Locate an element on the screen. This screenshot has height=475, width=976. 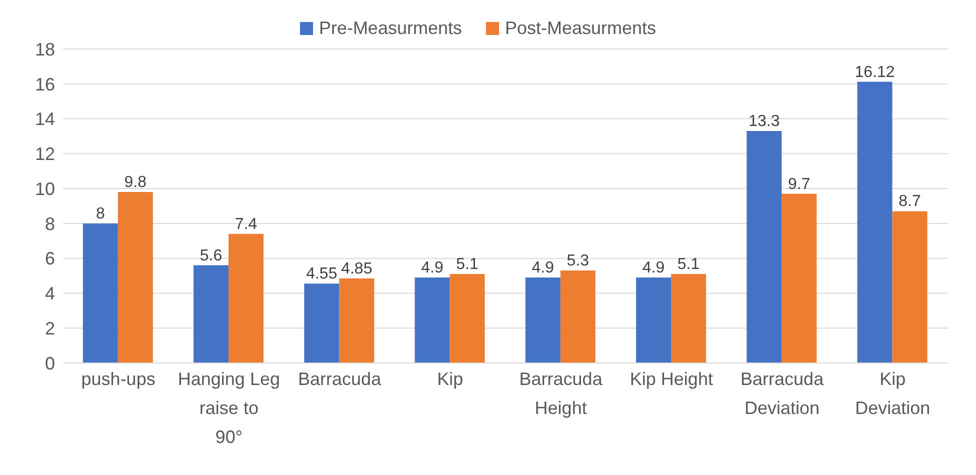
legend-label: Post-Measurments is located at coordinates (580, 28).